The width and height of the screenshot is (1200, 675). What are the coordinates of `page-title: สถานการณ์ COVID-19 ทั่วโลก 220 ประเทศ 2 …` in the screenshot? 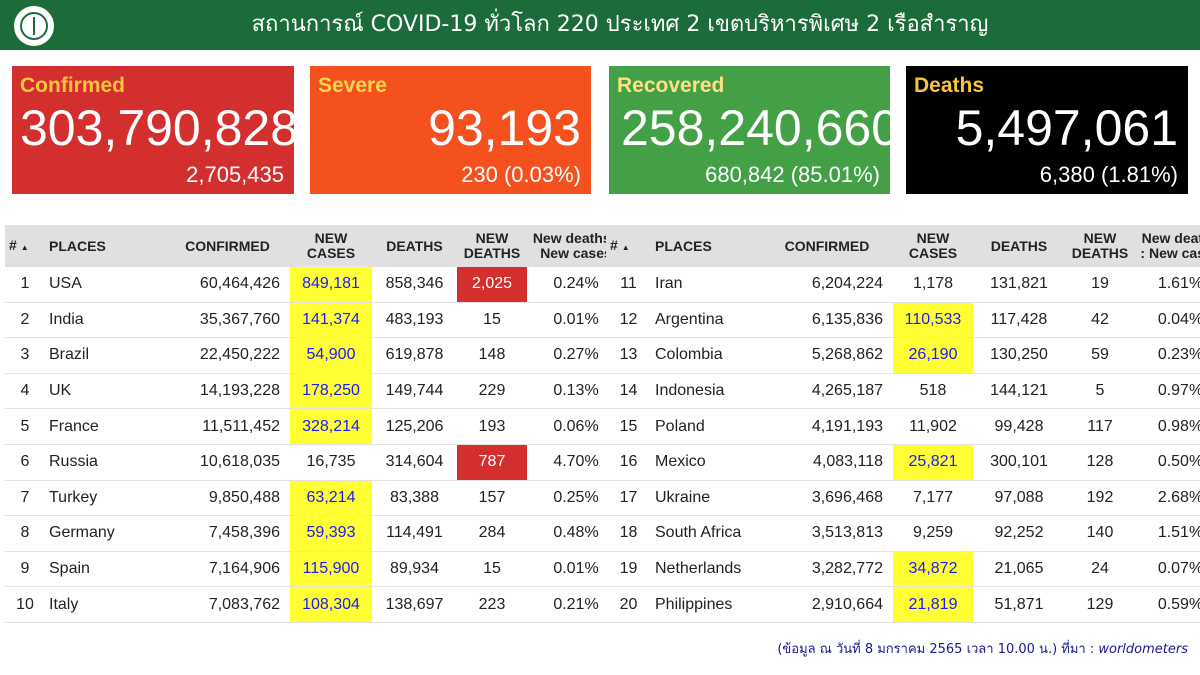 It's located at (620, 24).